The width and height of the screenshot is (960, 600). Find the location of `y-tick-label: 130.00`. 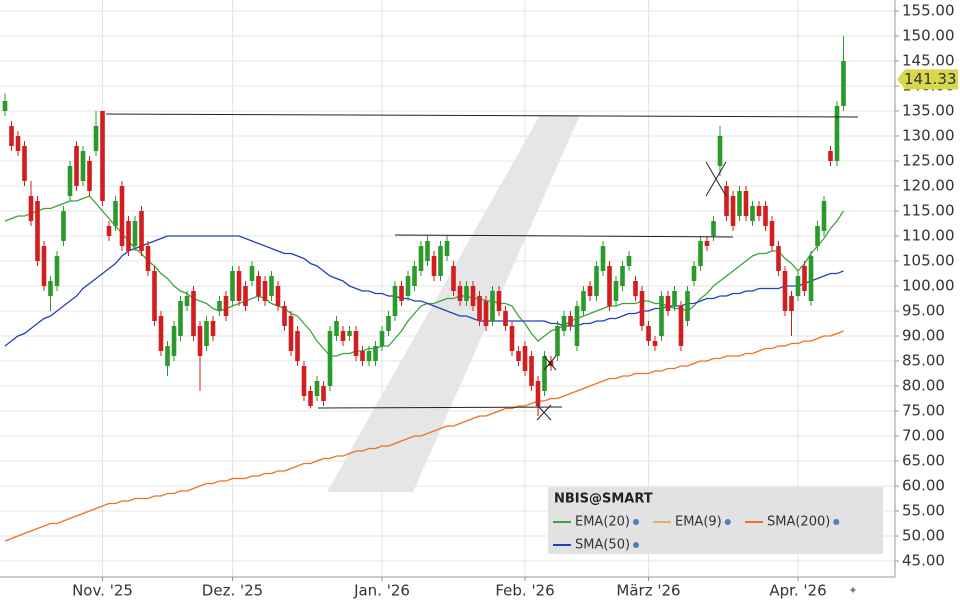

y-tick-label: 130.00 is located at coordinates (928, 136).